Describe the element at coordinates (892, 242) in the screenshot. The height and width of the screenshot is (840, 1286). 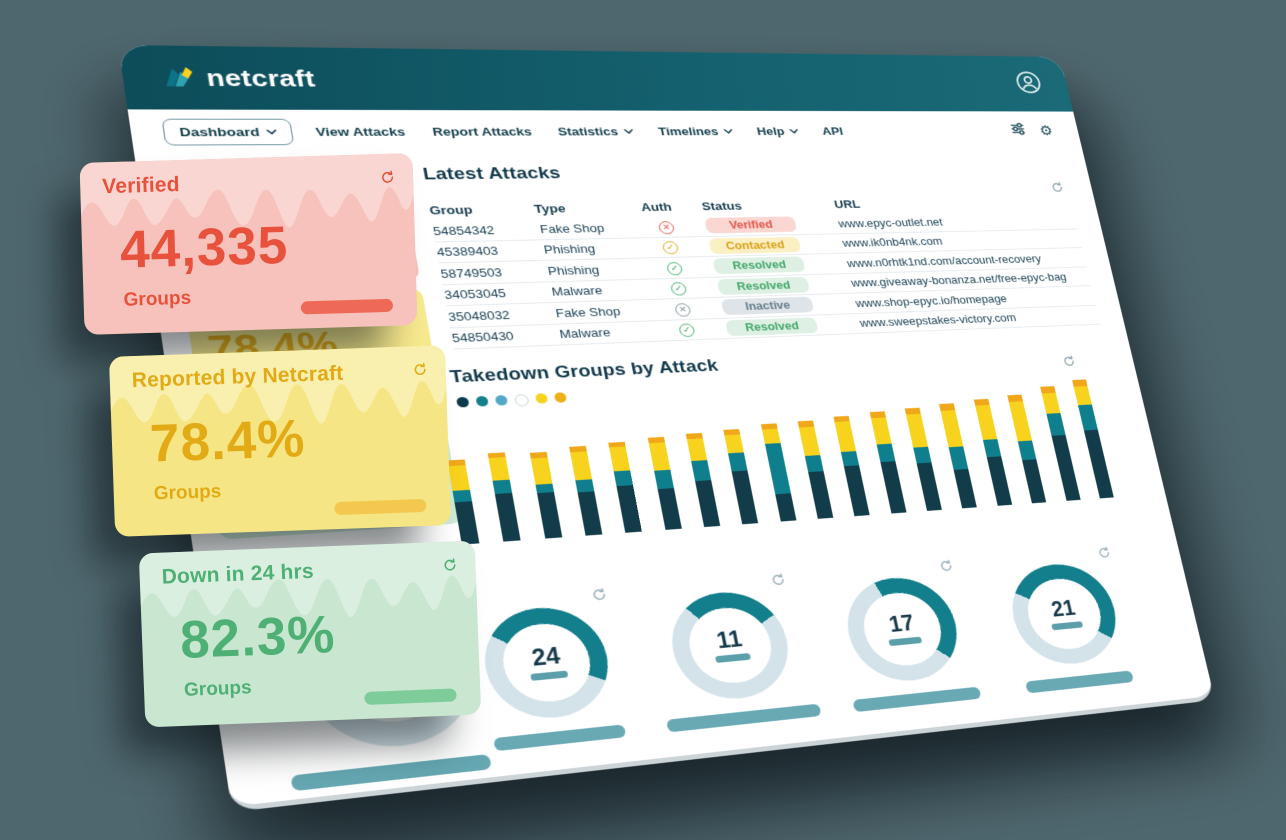
I see `cell-url: www.ik0nb4nk.com` at that location.